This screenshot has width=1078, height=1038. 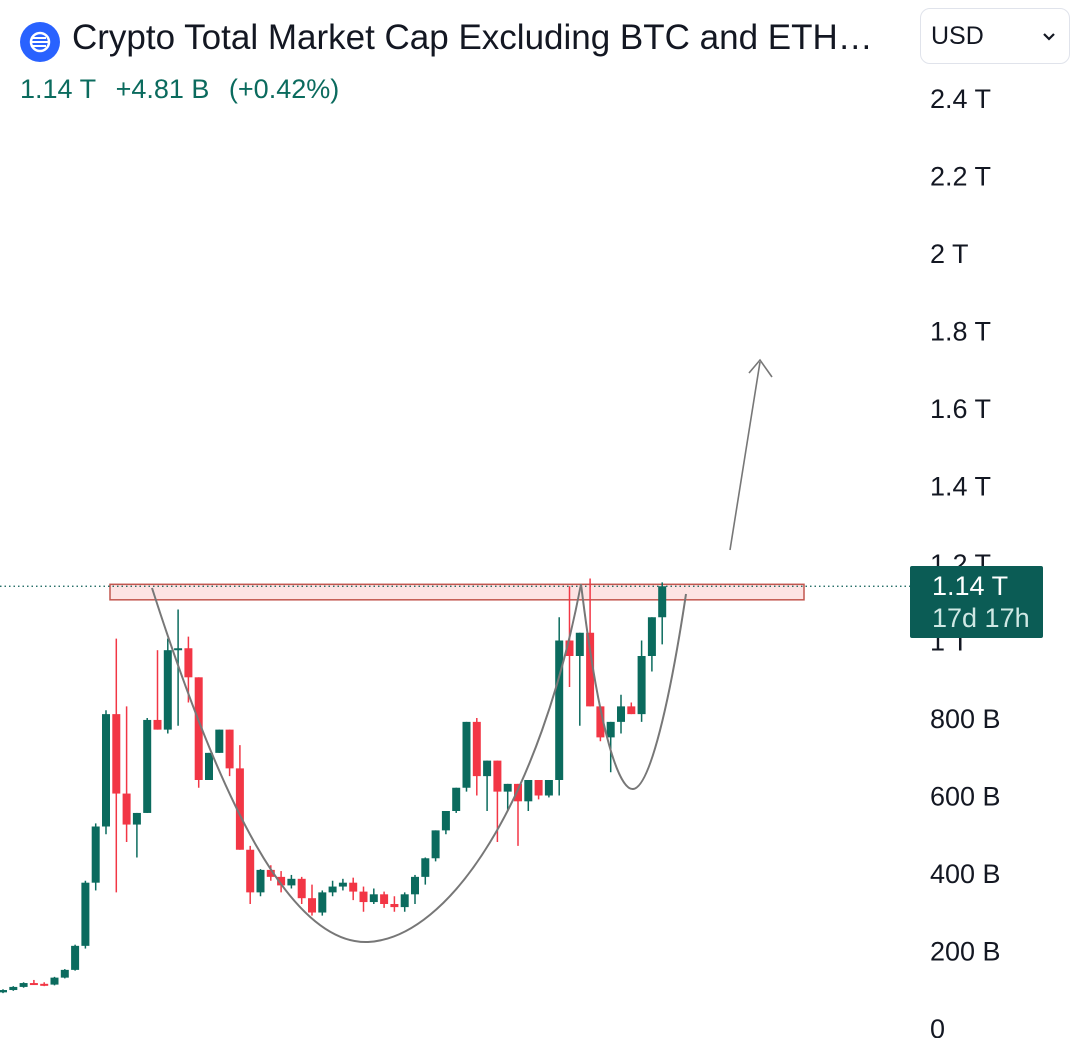 What do you see at coordinates (960, 409) in the screenshot?
I see `y-tick-label: 1.6 T` at bounding box center [960, 409].